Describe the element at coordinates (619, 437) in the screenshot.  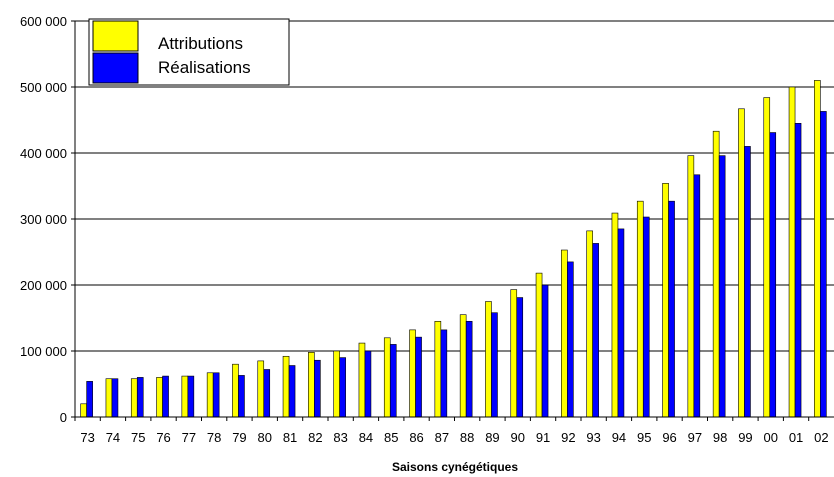
I see `x-tick-label: 94` at that location.